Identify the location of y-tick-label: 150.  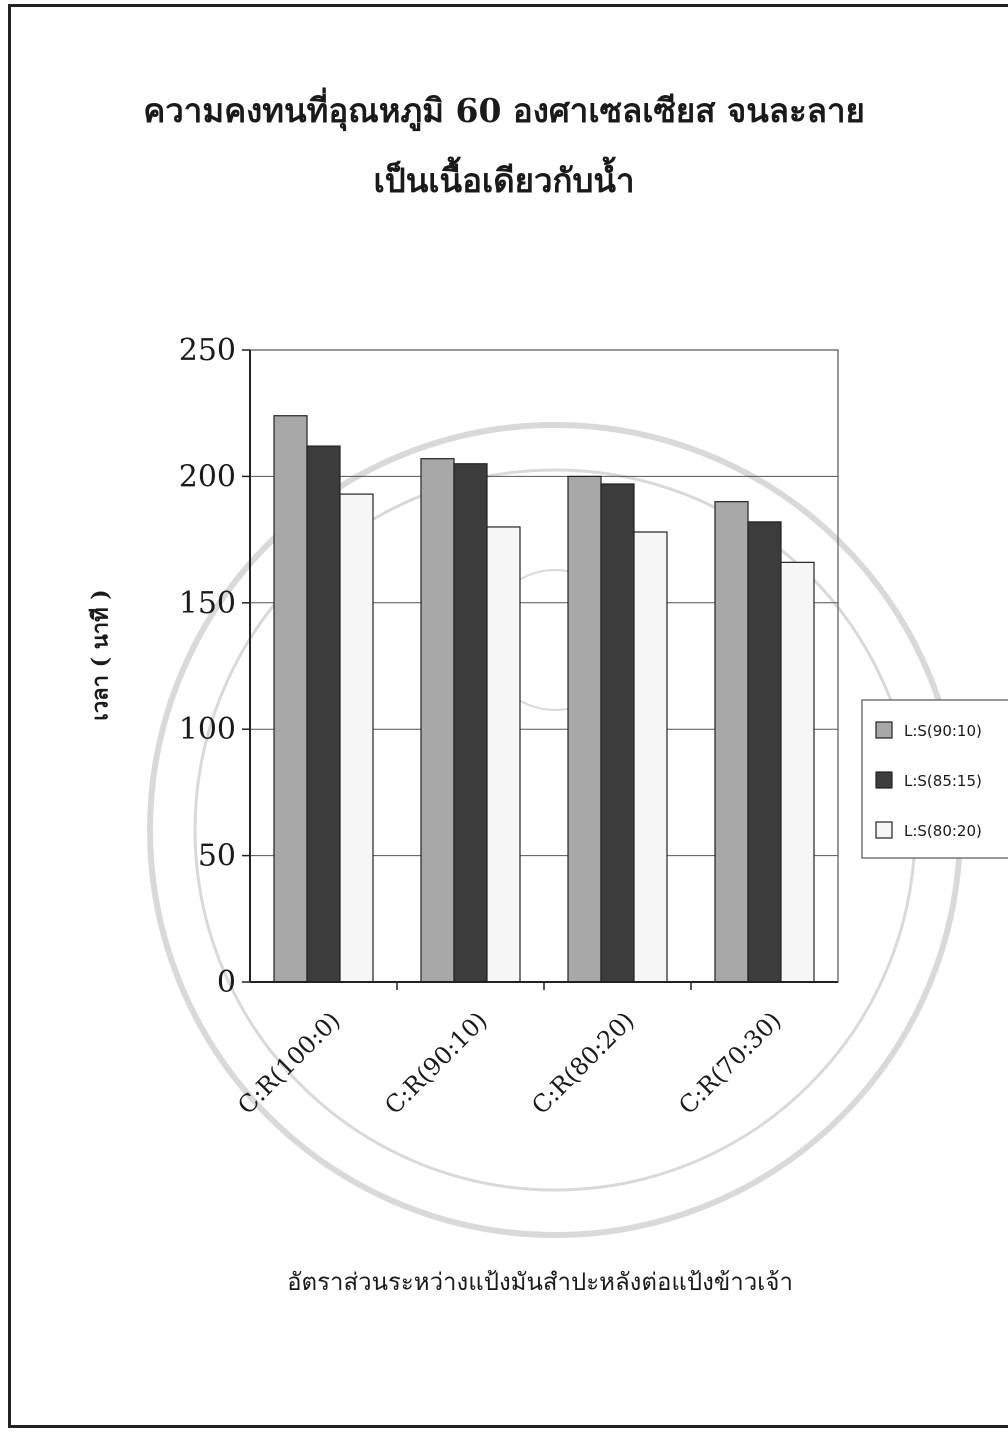
(207, 603).